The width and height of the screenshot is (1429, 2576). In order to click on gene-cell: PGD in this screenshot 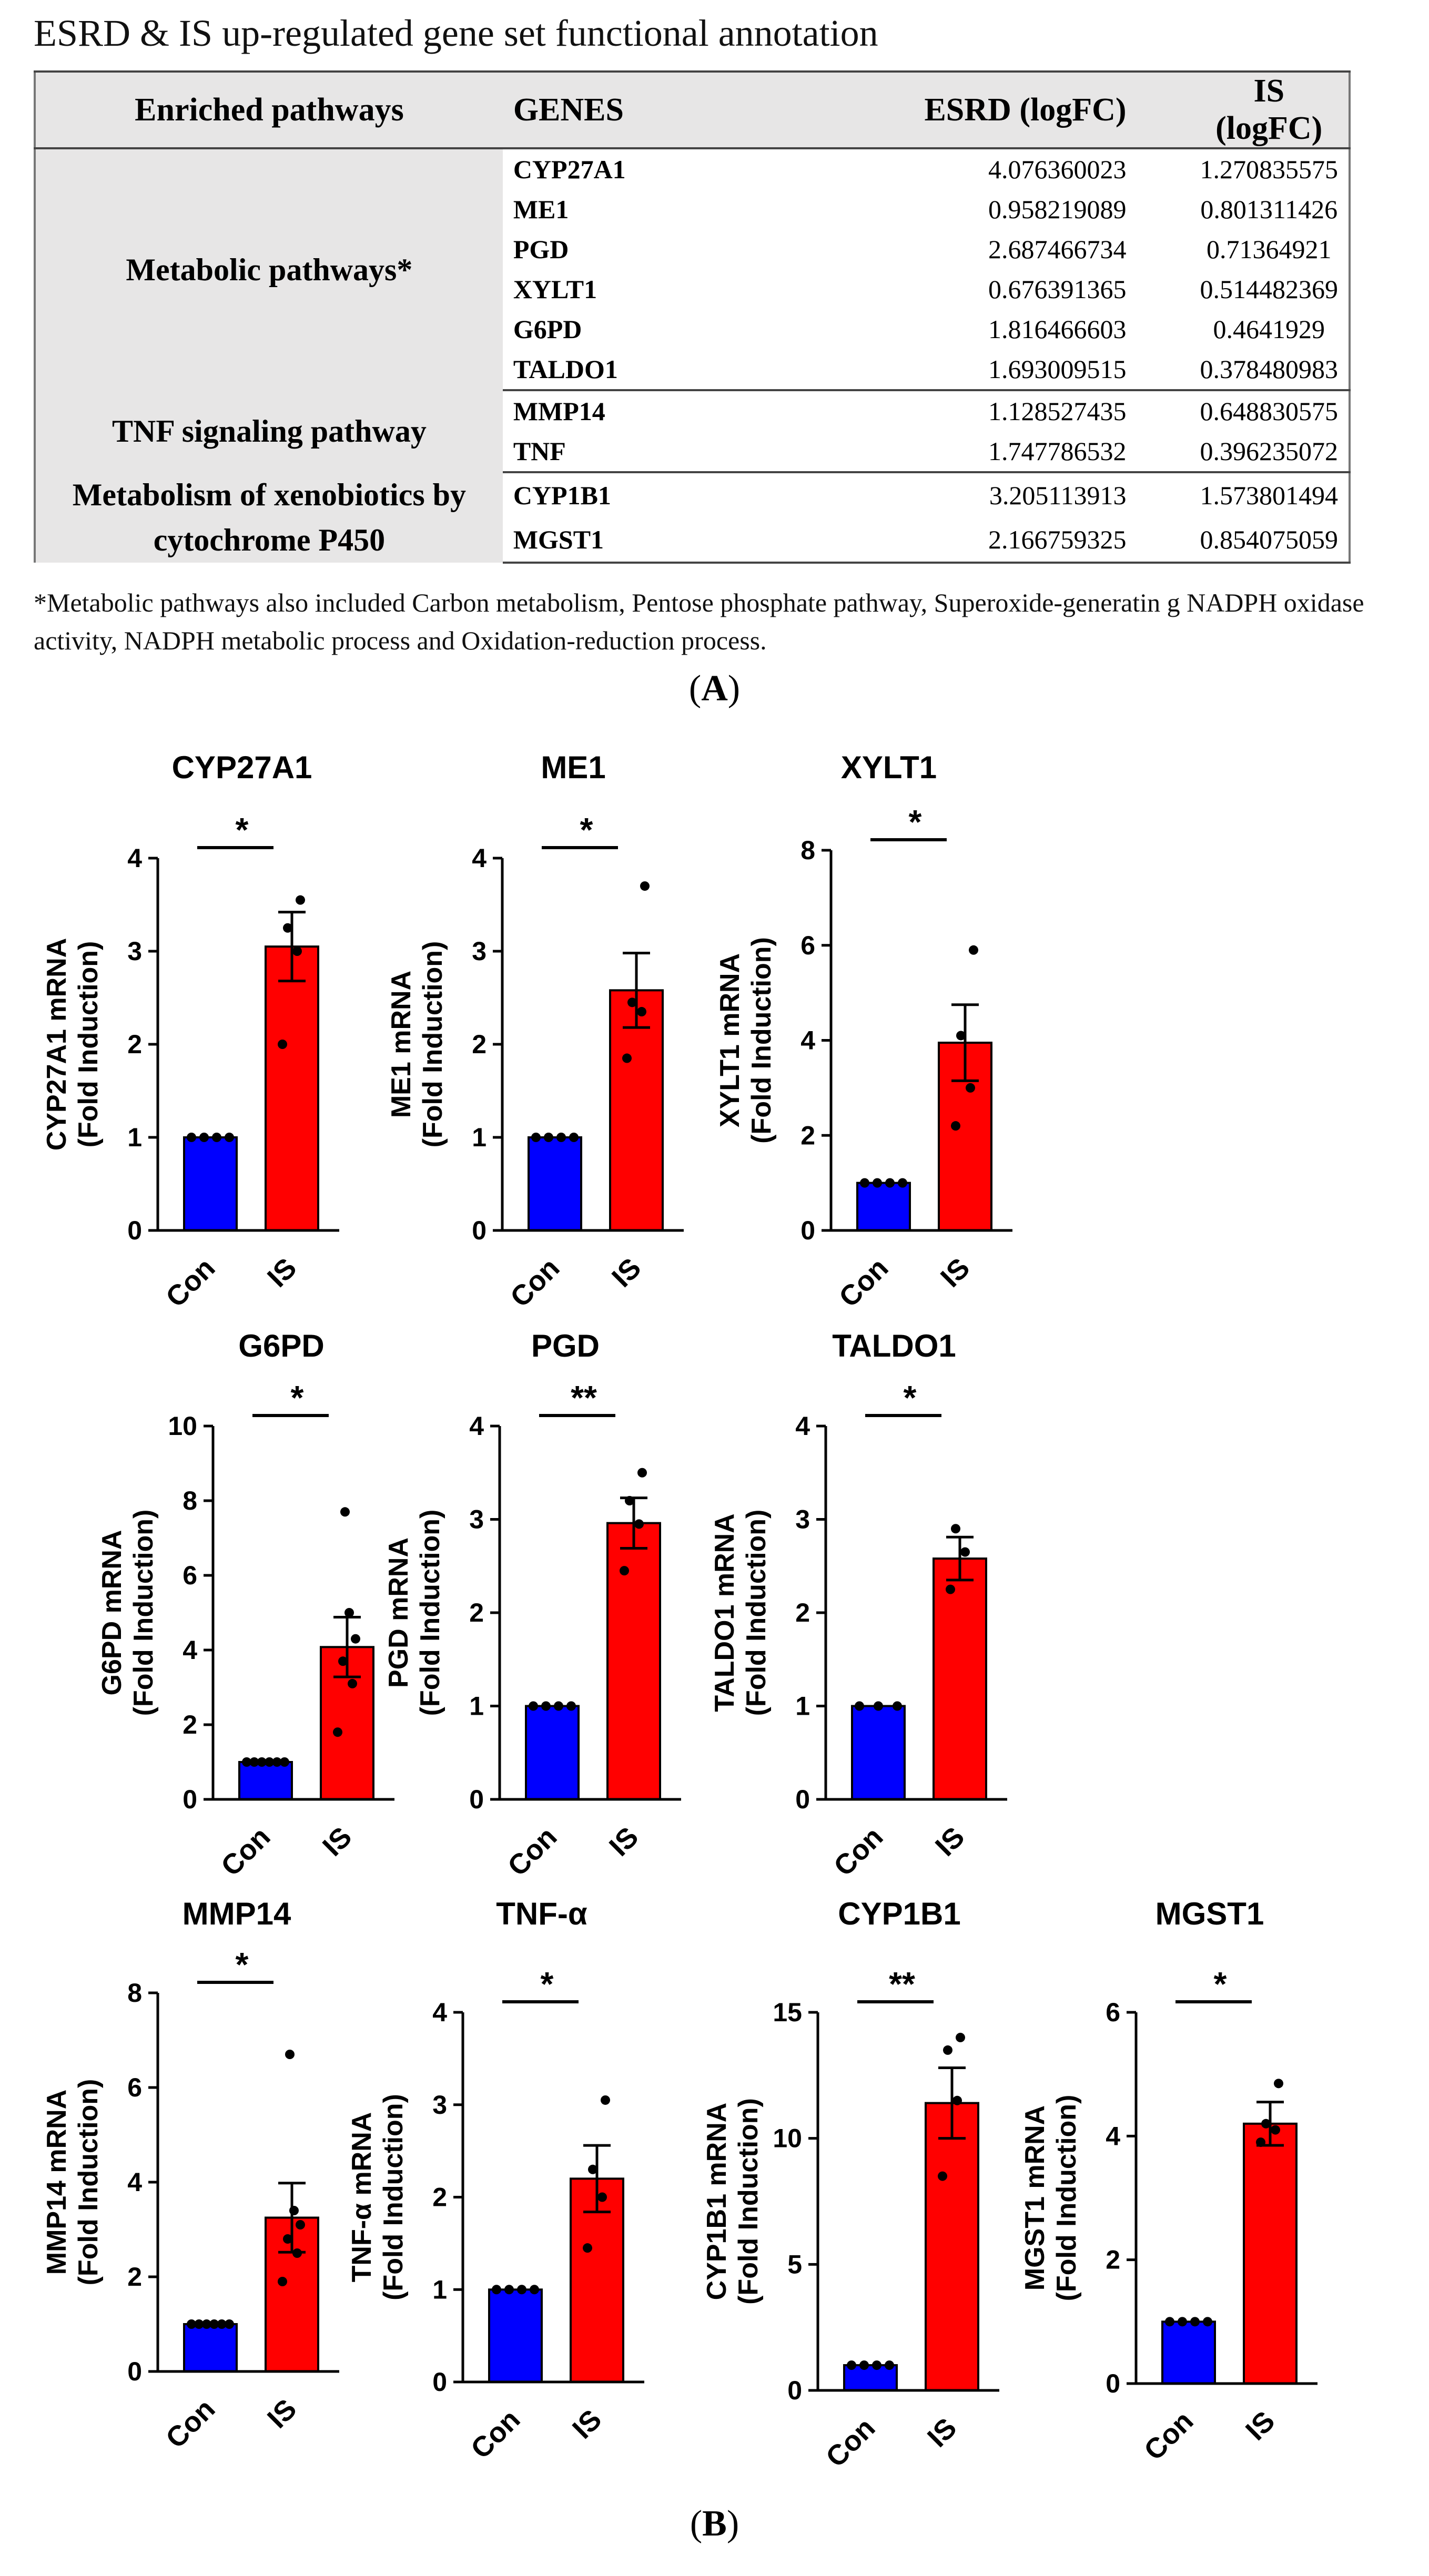, I will do `click(541, 249)`.